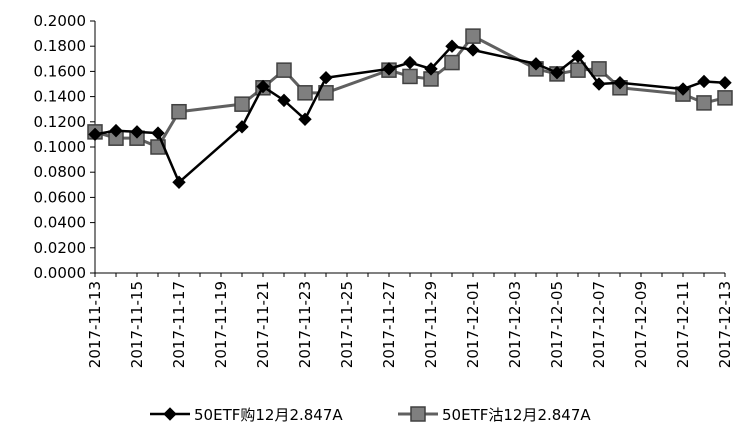 The image size is (744, 441). Describe the element at coordinates (683, 324) in the screenshot. I see `x-tick-label: 2017-12-11` at that location.